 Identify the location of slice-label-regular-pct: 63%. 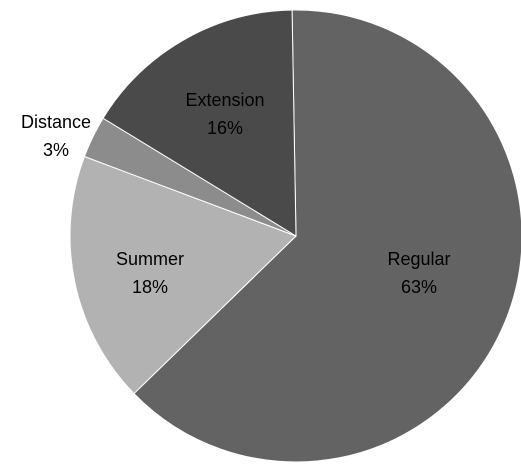
(419, 287).